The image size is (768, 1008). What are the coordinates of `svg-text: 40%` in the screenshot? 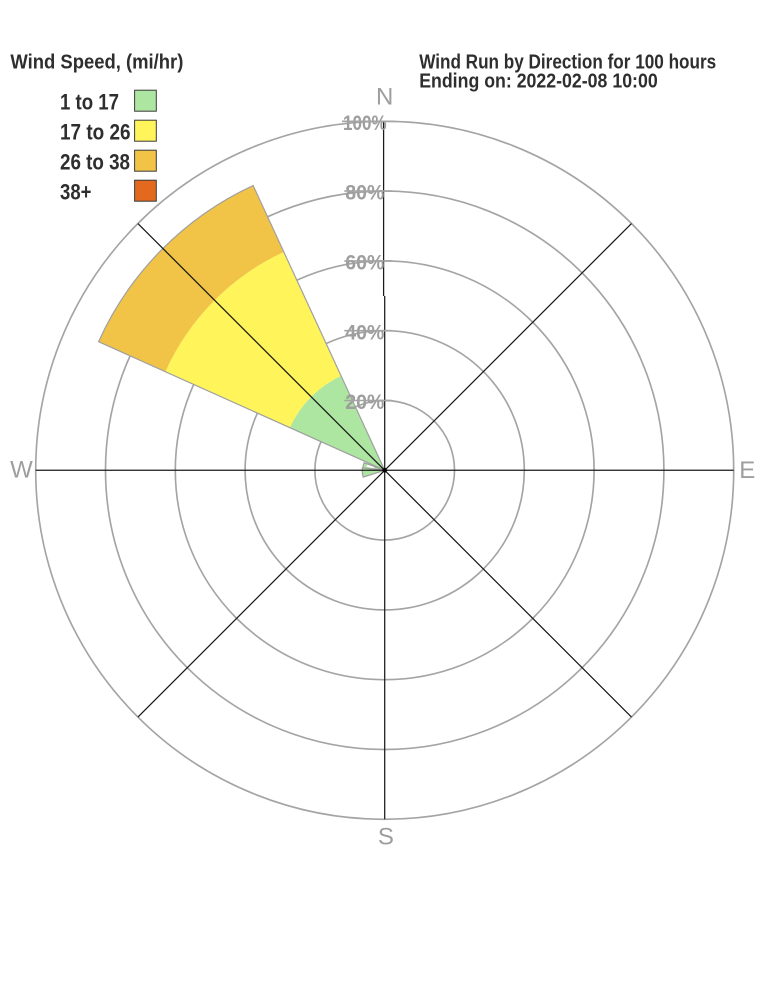 It's located at (364, 332).